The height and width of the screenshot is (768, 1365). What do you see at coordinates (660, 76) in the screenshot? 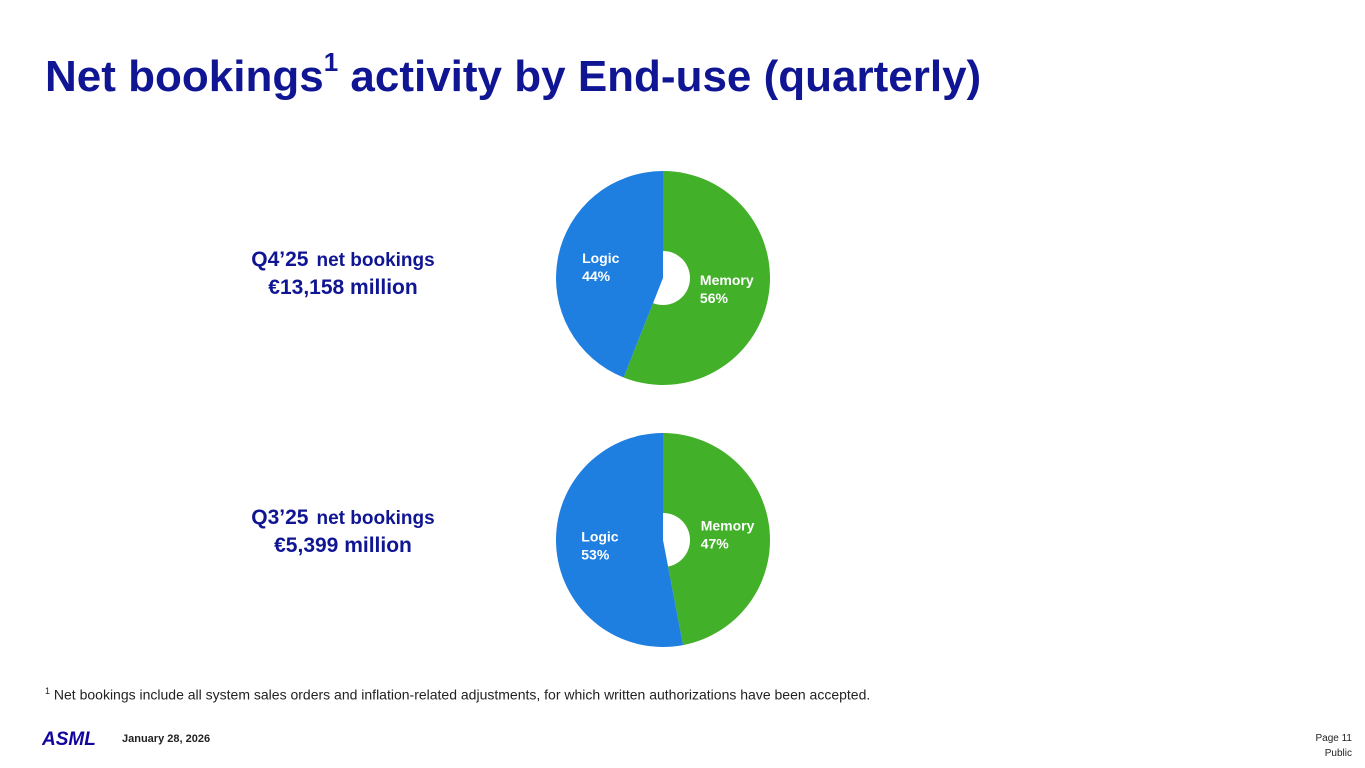
I see `title-rest: activity by End-use (quarterly)` at bounding box center [660, 76].